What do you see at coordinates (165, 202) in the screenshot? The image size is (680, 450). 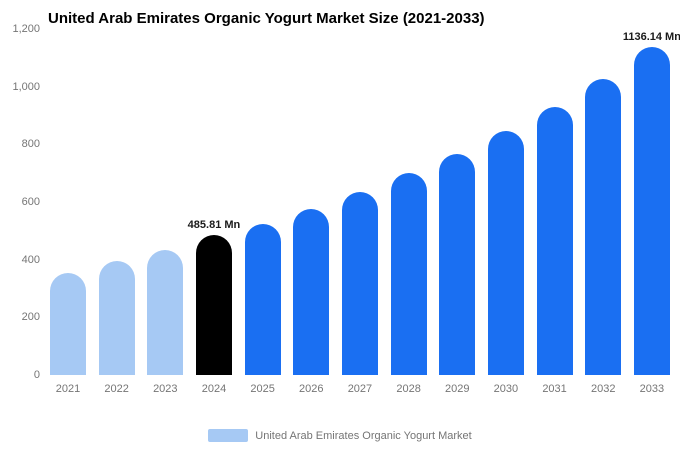 I see `bar-slot-2023` at bounding box center [165, 202].